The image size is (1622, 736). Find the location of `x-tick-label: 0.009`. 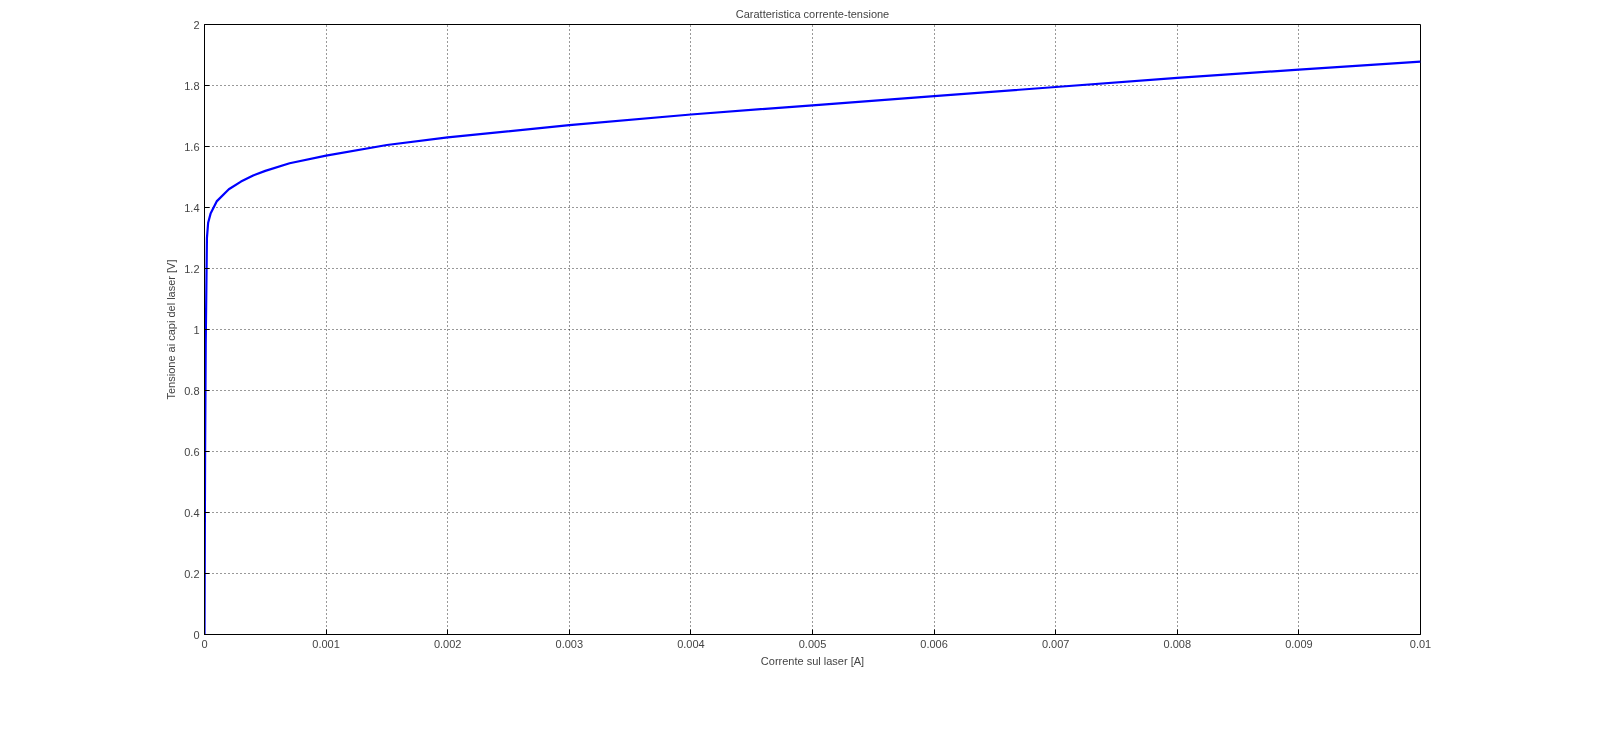

x-tick-label: 0.009 is located at coordinates (1299, 643).